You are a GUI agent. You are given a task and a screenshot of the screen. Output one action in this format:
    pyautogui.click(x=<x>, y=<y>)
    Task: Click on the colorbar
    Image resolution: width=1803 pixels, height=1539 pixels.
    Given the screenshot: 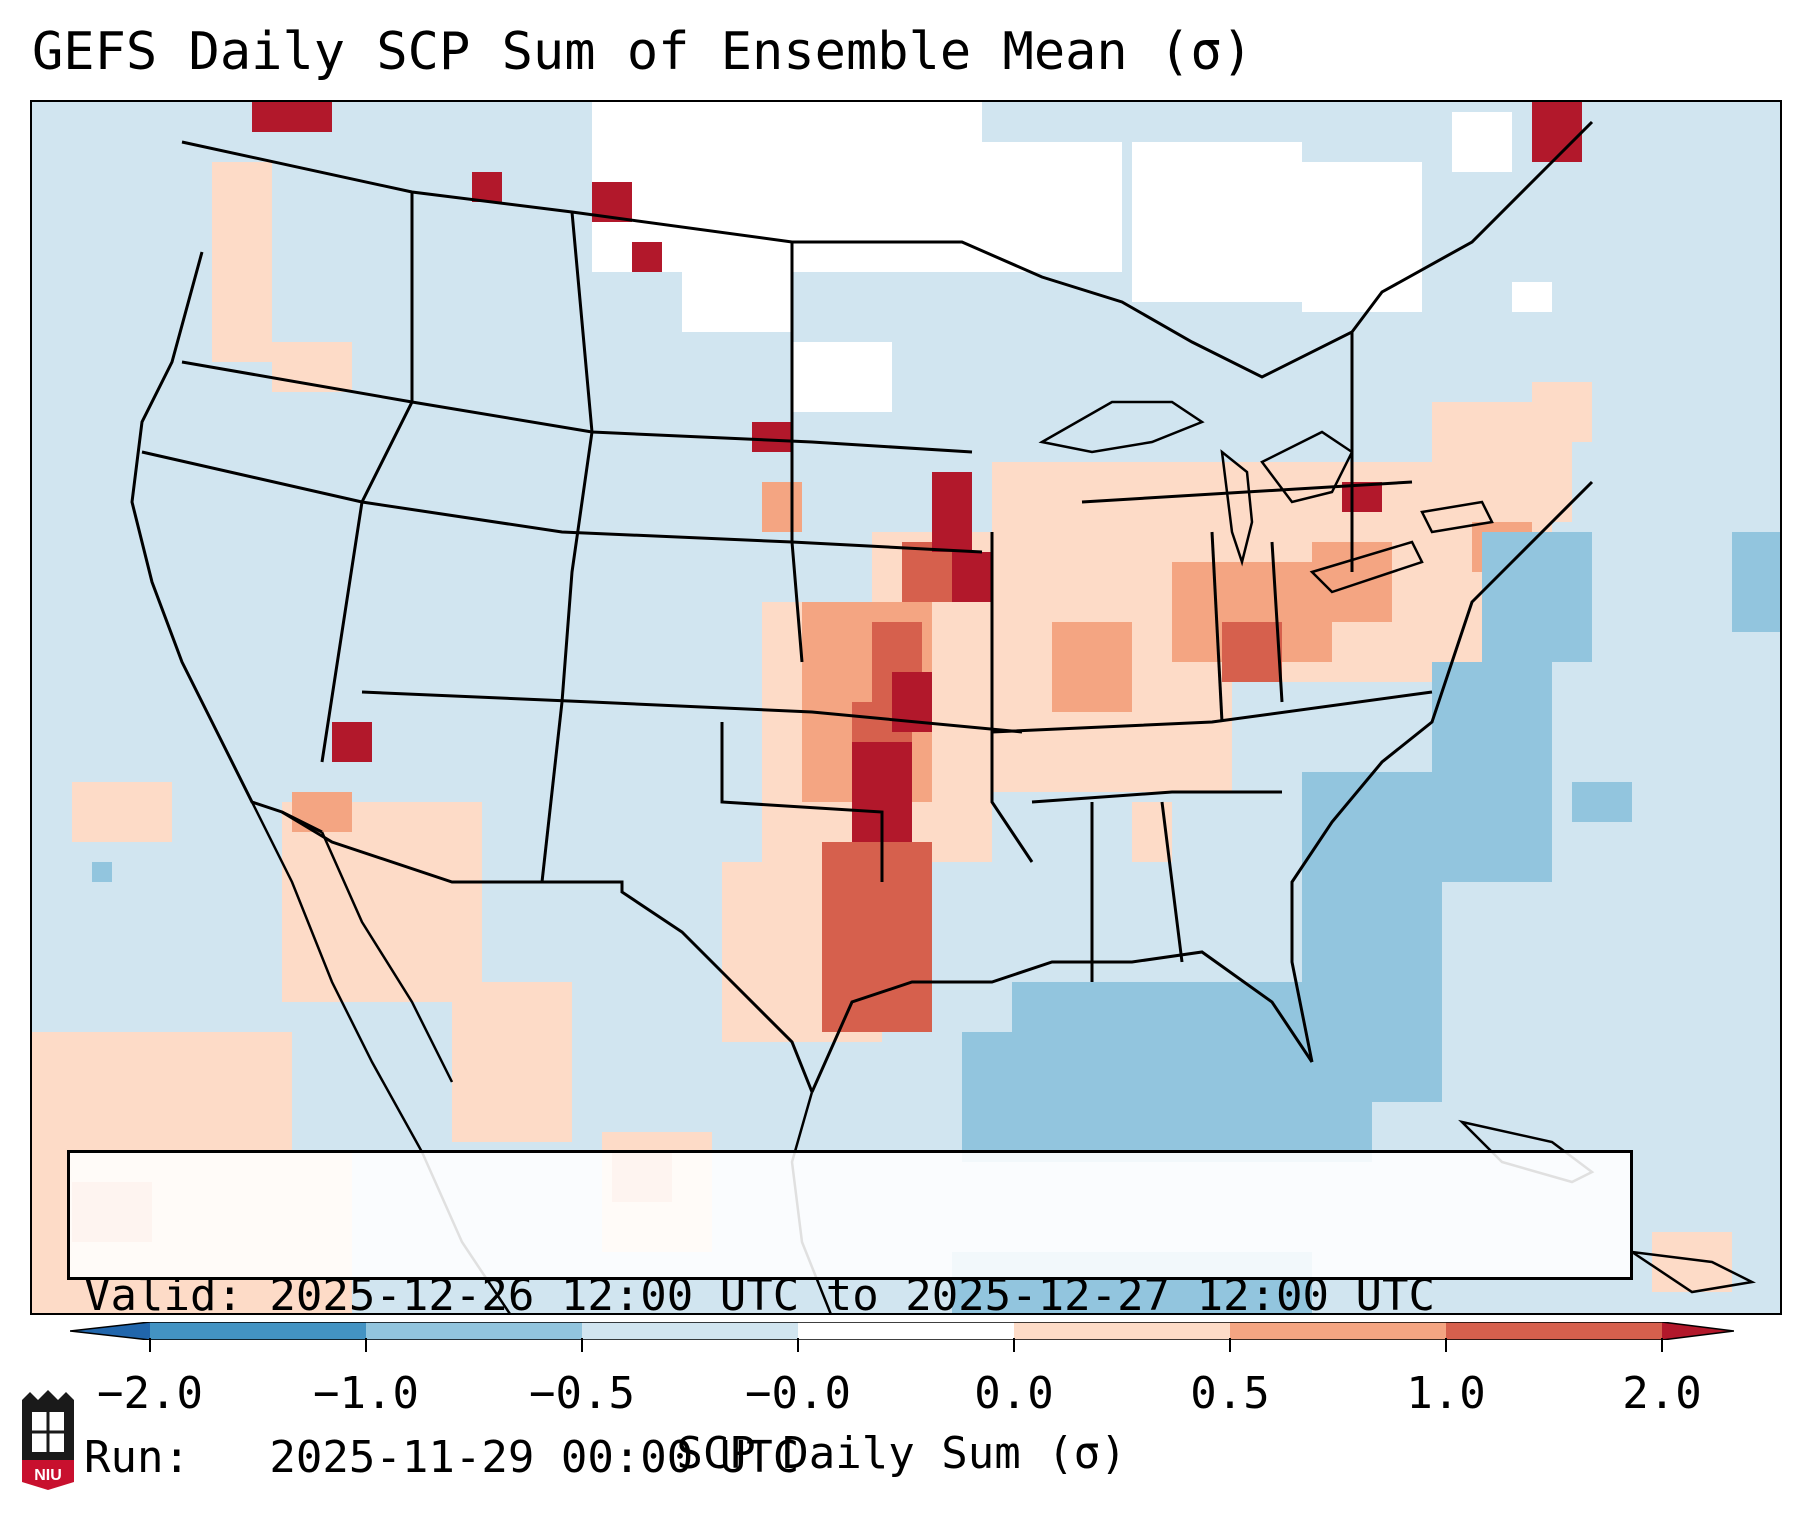 What is the action you would take?
    pyautogui.click(x=902, y=1331)
    